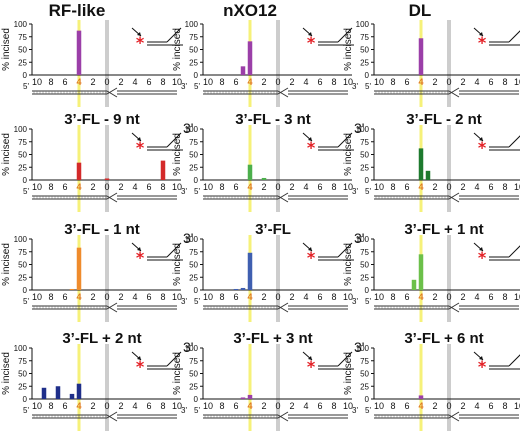 This screenshot has width=520, height=443. I want to click on panel-title: 3’-FL + 3 nt, so click(272, 338).